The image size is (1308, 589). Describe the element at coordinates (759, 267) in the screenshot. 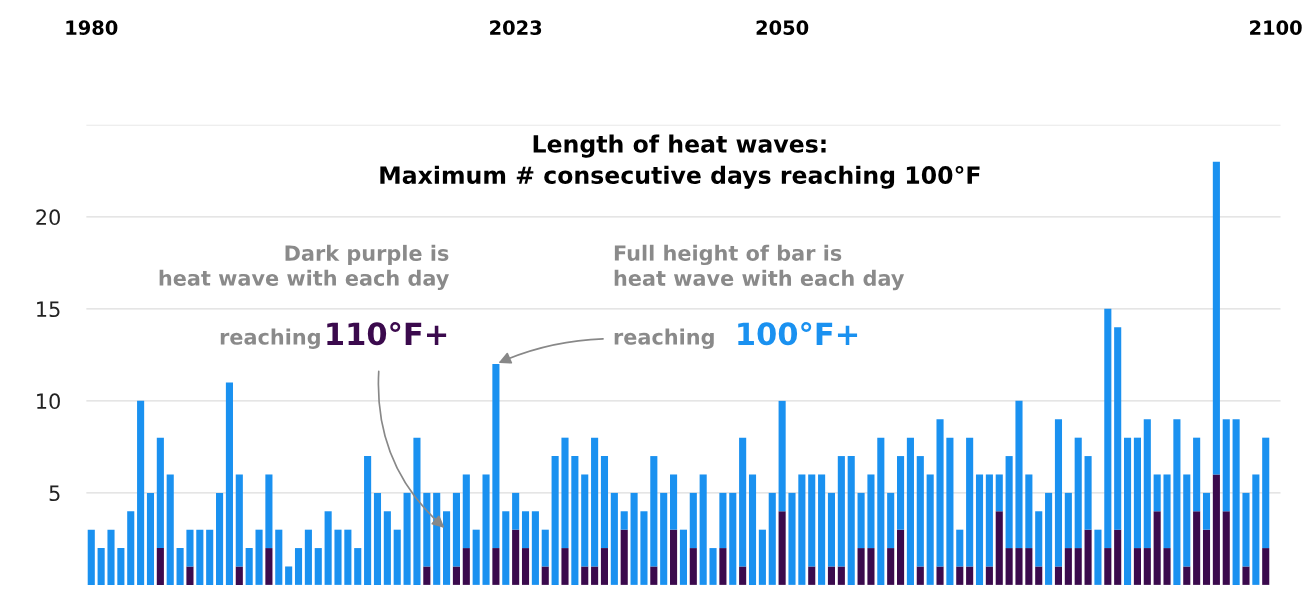

I see `annotation: Full height of bar is heat wave with each day` at that location.